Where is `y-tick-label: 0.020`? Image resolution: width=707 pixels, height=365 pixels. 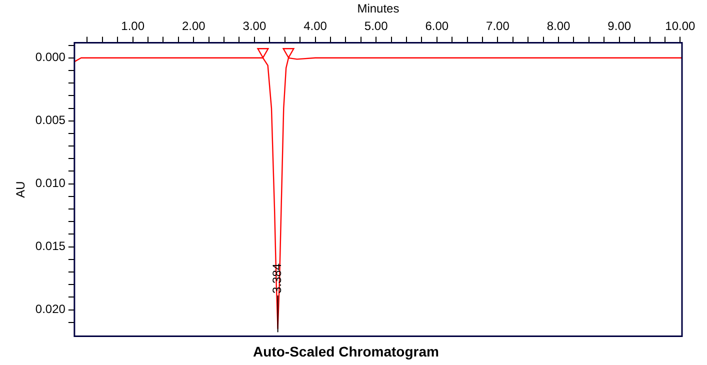
y-tick-label: 0.020 is located at coordinates (50, 309).